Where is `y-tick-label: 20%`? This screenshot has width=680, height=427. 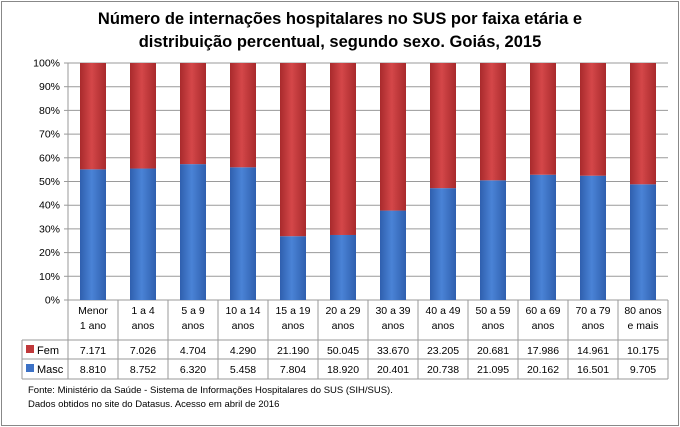 y-tick-label: 20% is located at coordinates (49, 253).